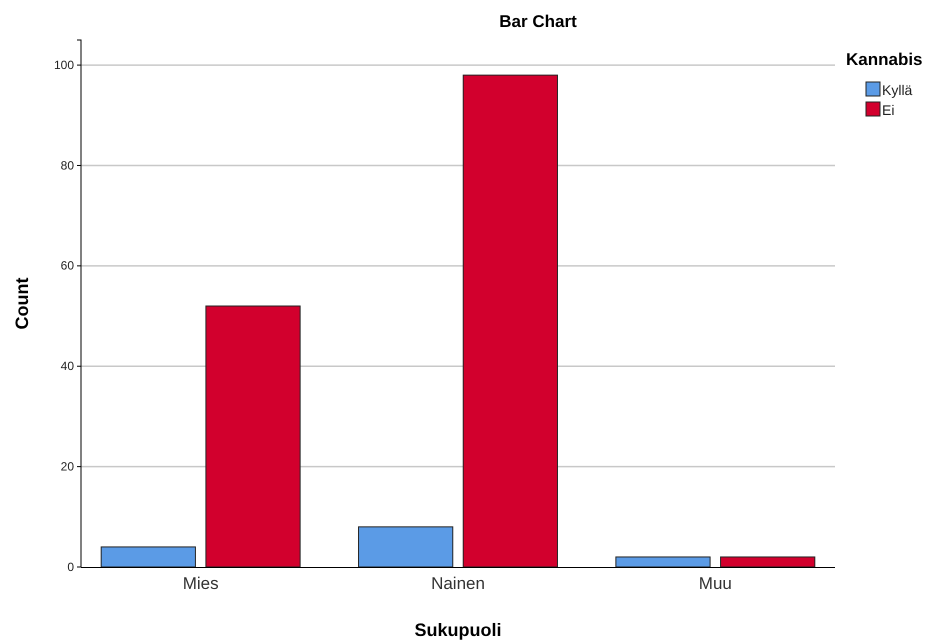 This screenshot has width=945, height=641. Describe the element at coordinates (888, 110) in the screenshot. I see `legend-label: Ei` at that location.